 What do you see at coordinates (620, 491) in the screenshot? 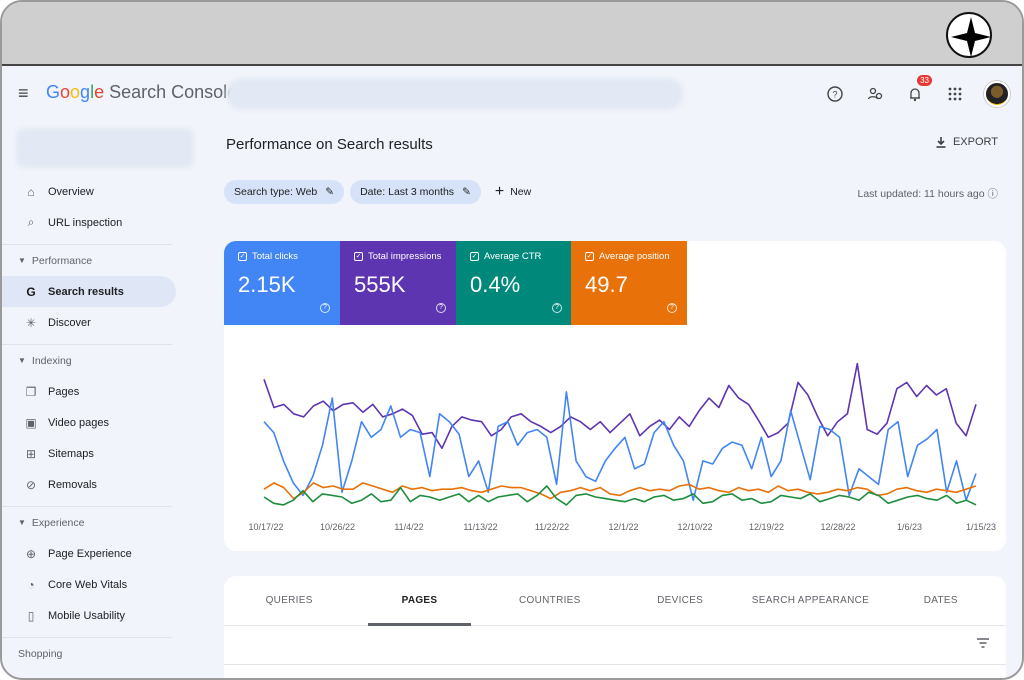
I see `series-line-average-position` at bounding box center [620, 491].